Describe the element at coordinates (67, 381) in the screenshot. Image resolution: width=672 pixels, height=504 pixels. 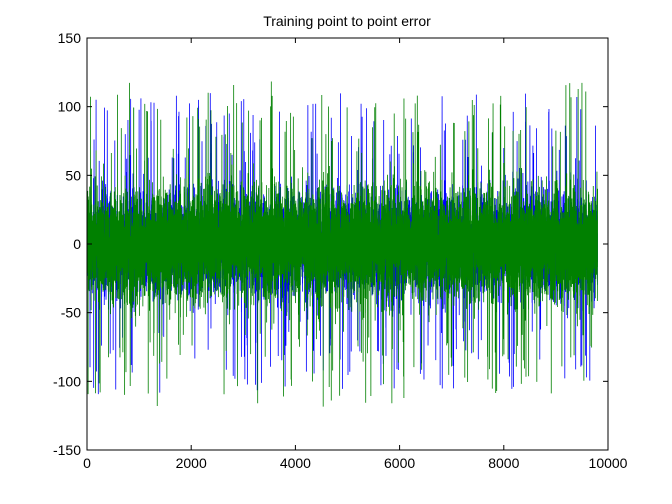
I see `y-tick-label: -100` at that location.